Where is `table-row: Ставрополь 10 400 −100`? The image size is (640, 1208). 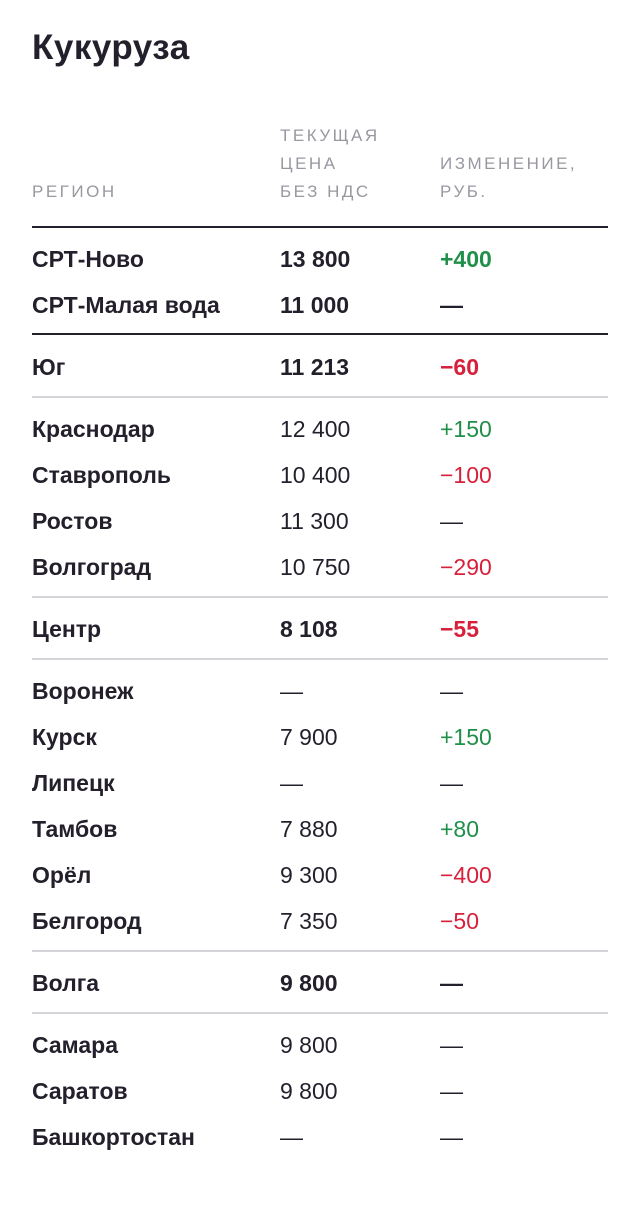 table-row: Ставрополь 10 400 −100 is located at coordinates (320, 475).